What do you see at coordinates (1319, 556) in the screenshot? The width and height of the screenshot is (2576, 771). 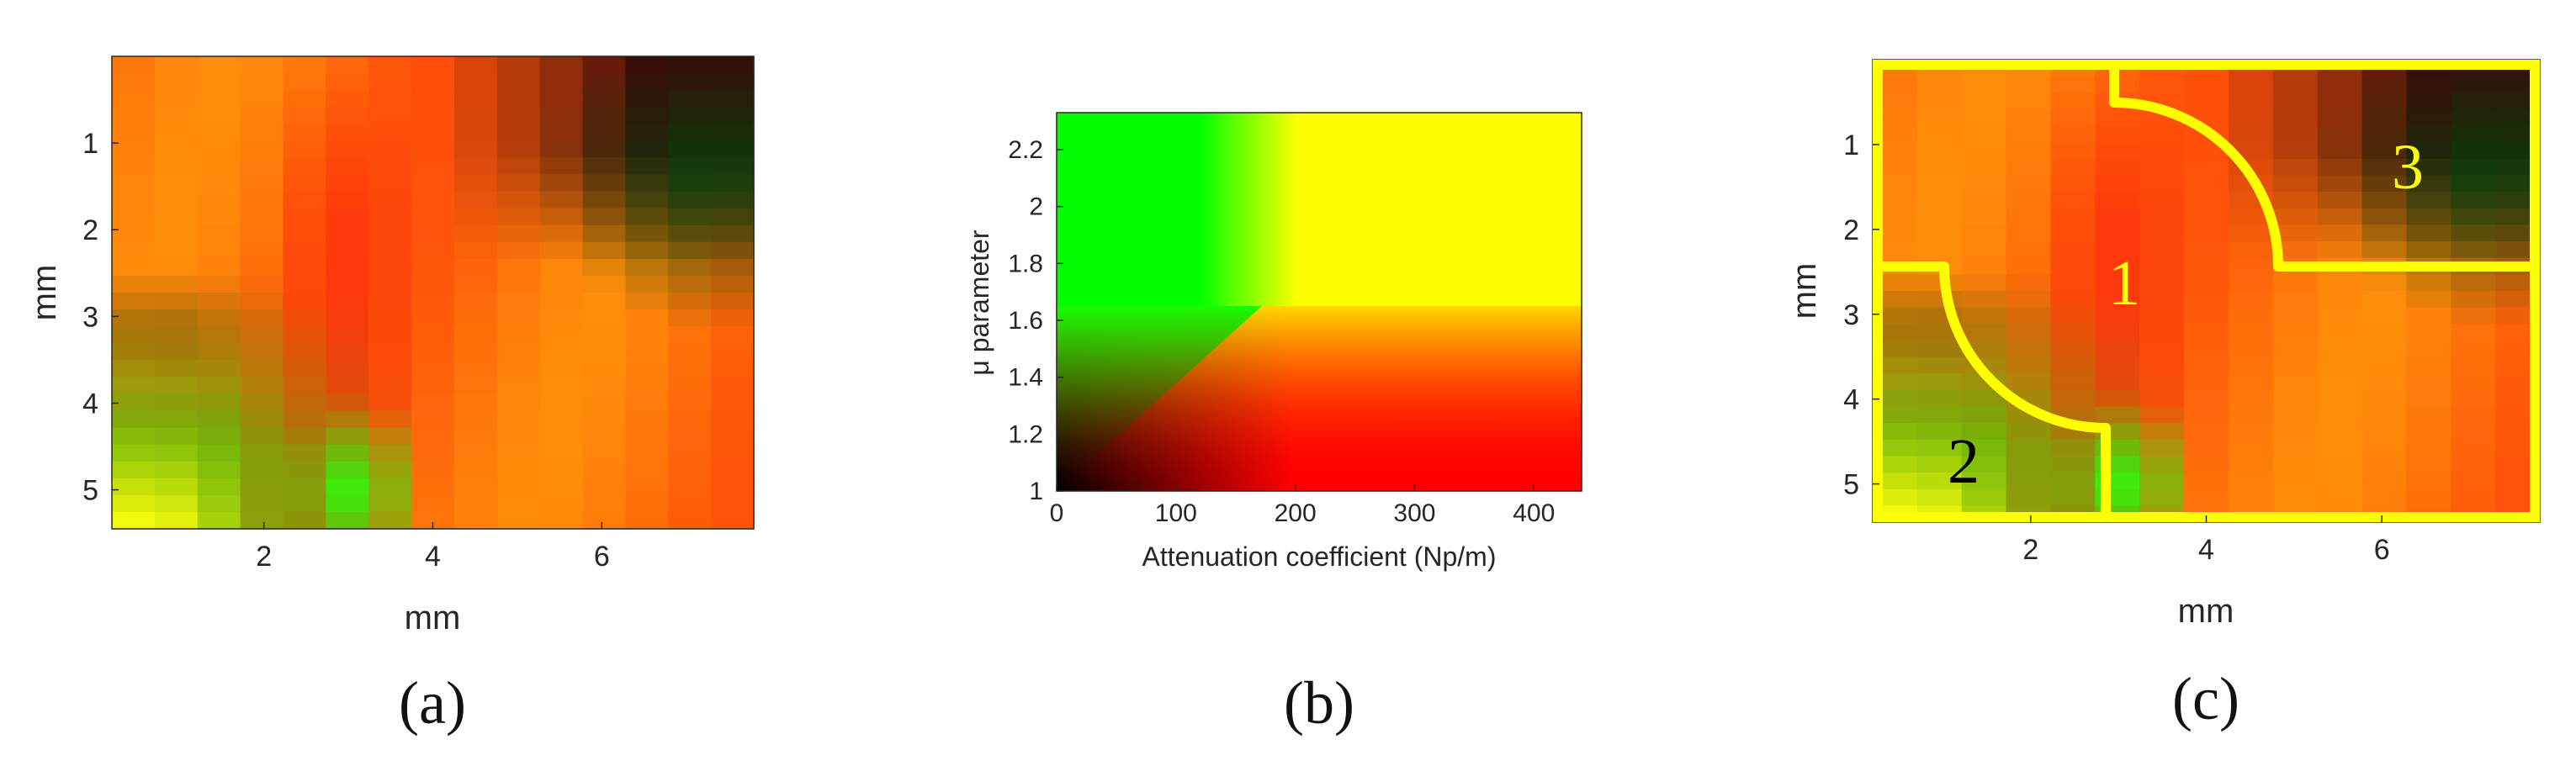 I see `x-axis-label-b: Attenuation coefficient (Np/m)` at bounding box center [1319, 556].